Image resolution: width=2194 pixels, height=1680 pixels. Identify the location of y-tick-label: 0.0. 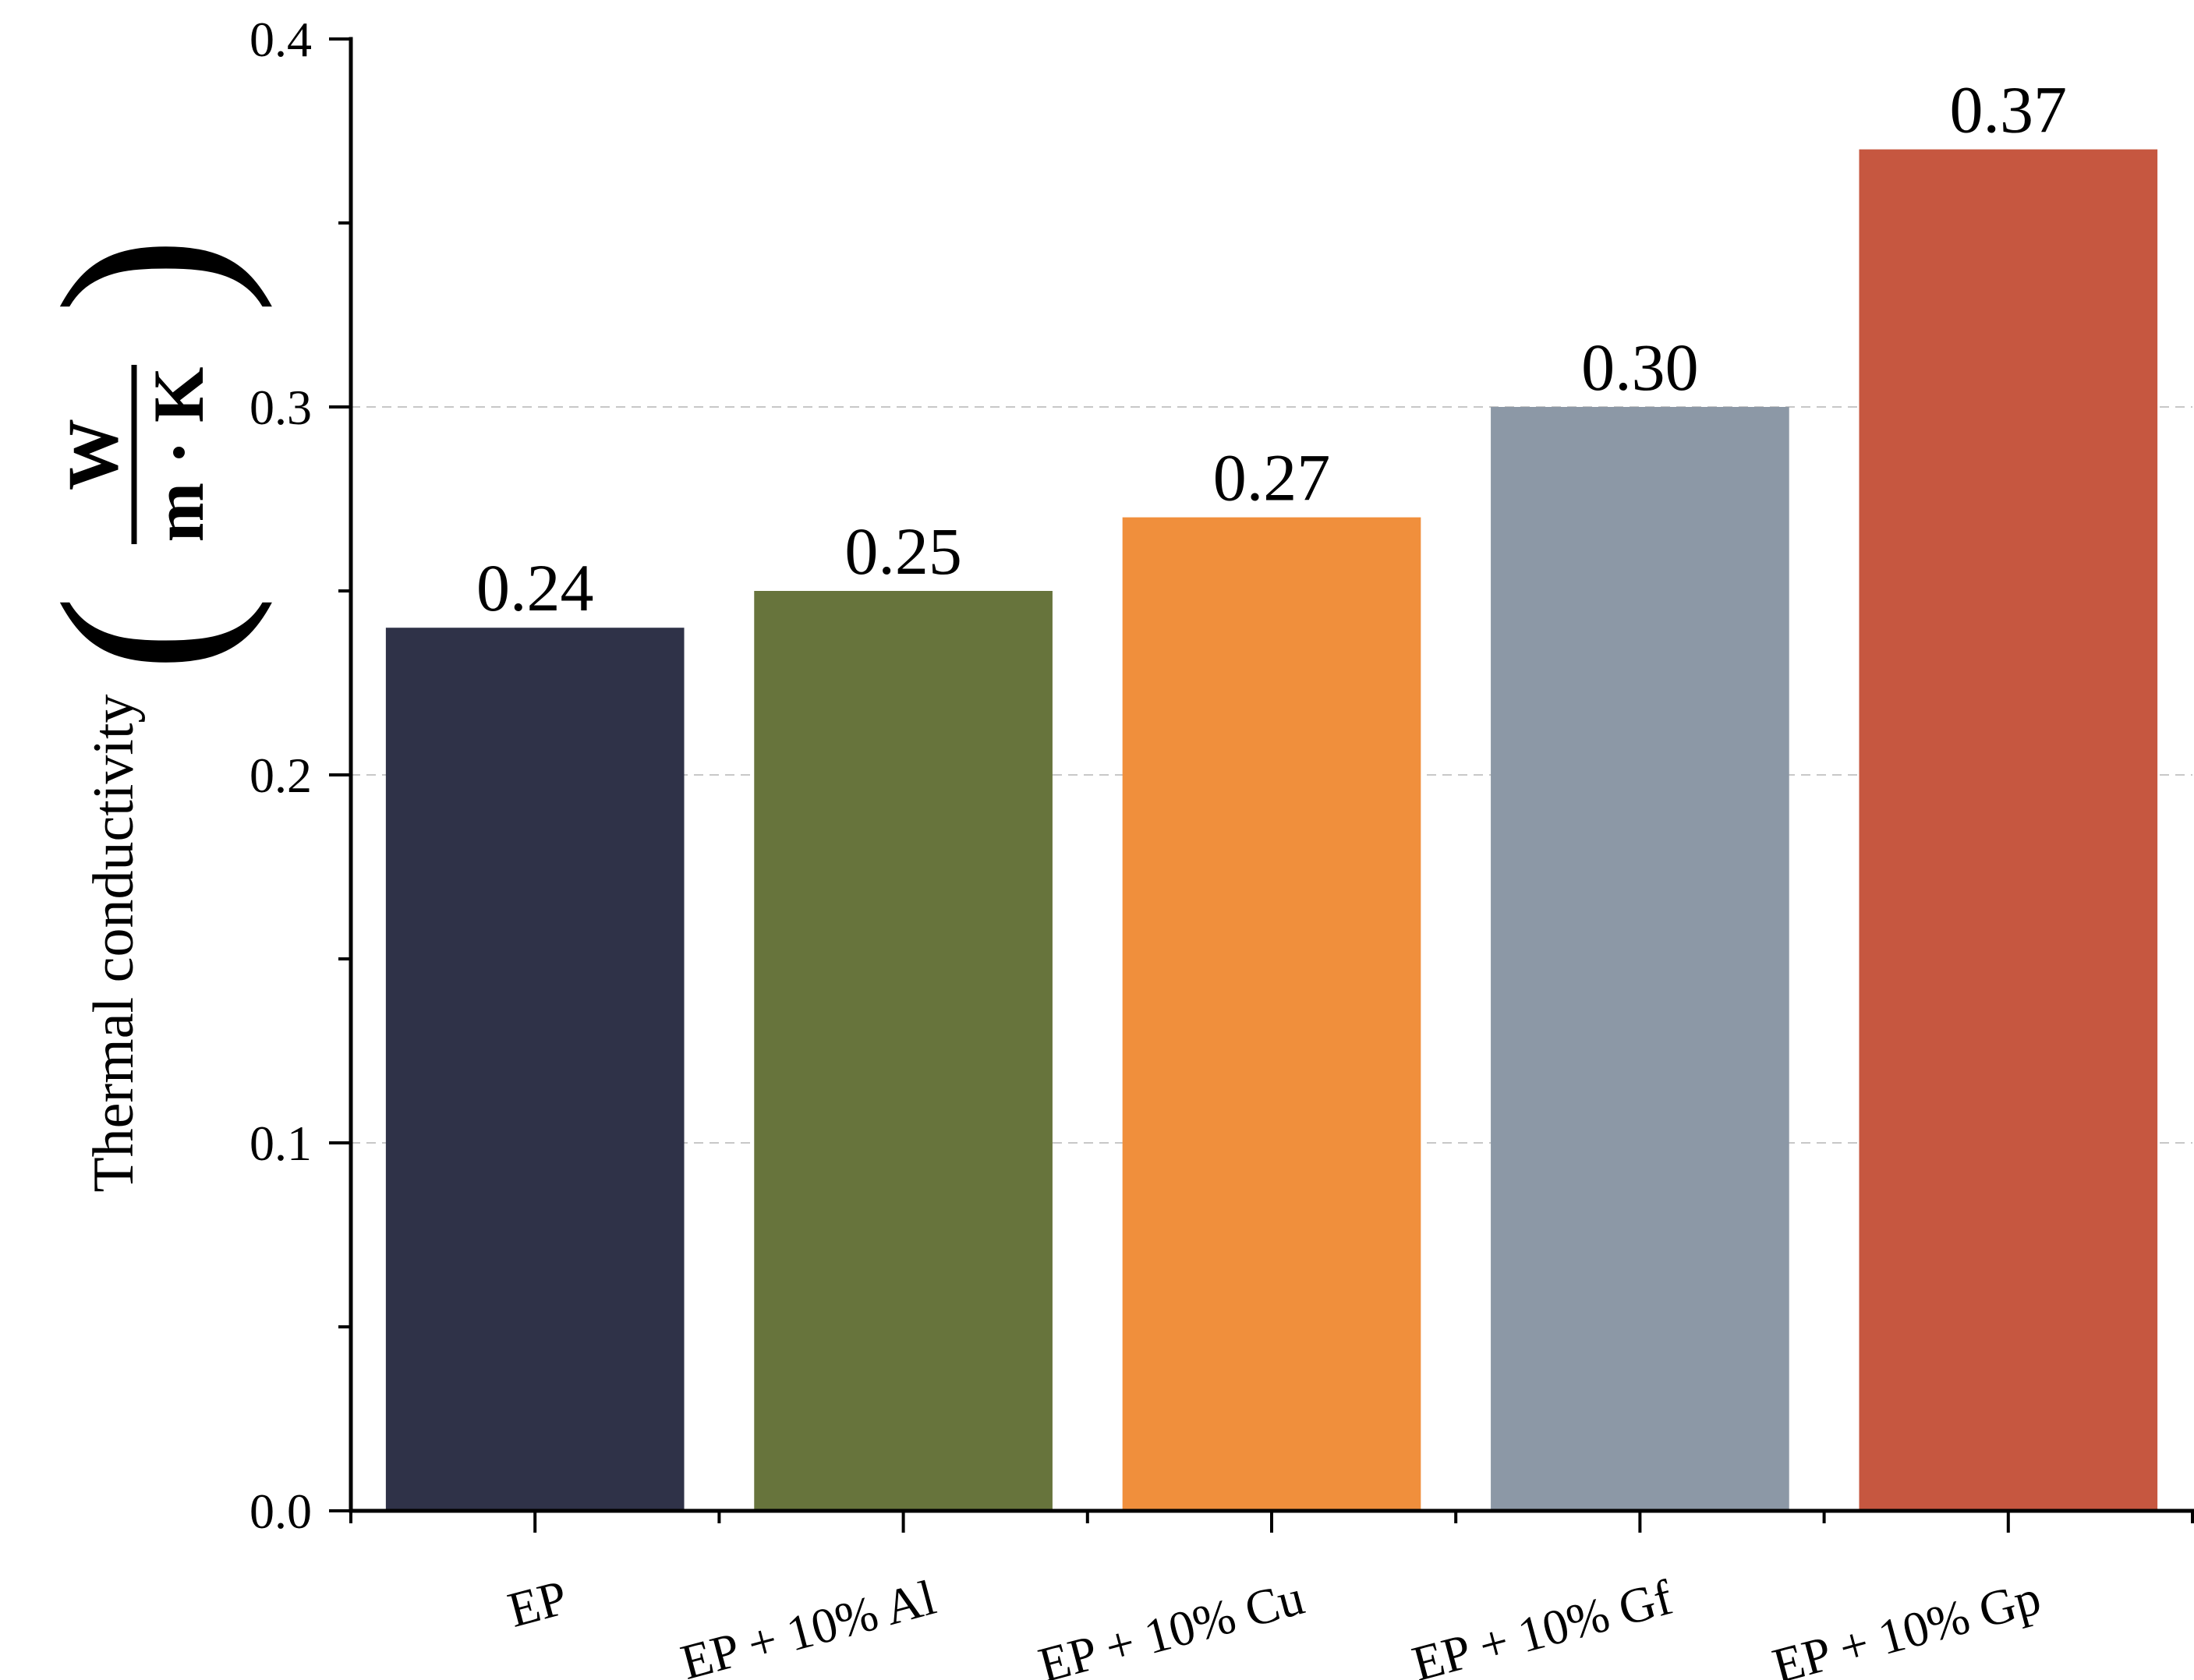
(281, 1512).